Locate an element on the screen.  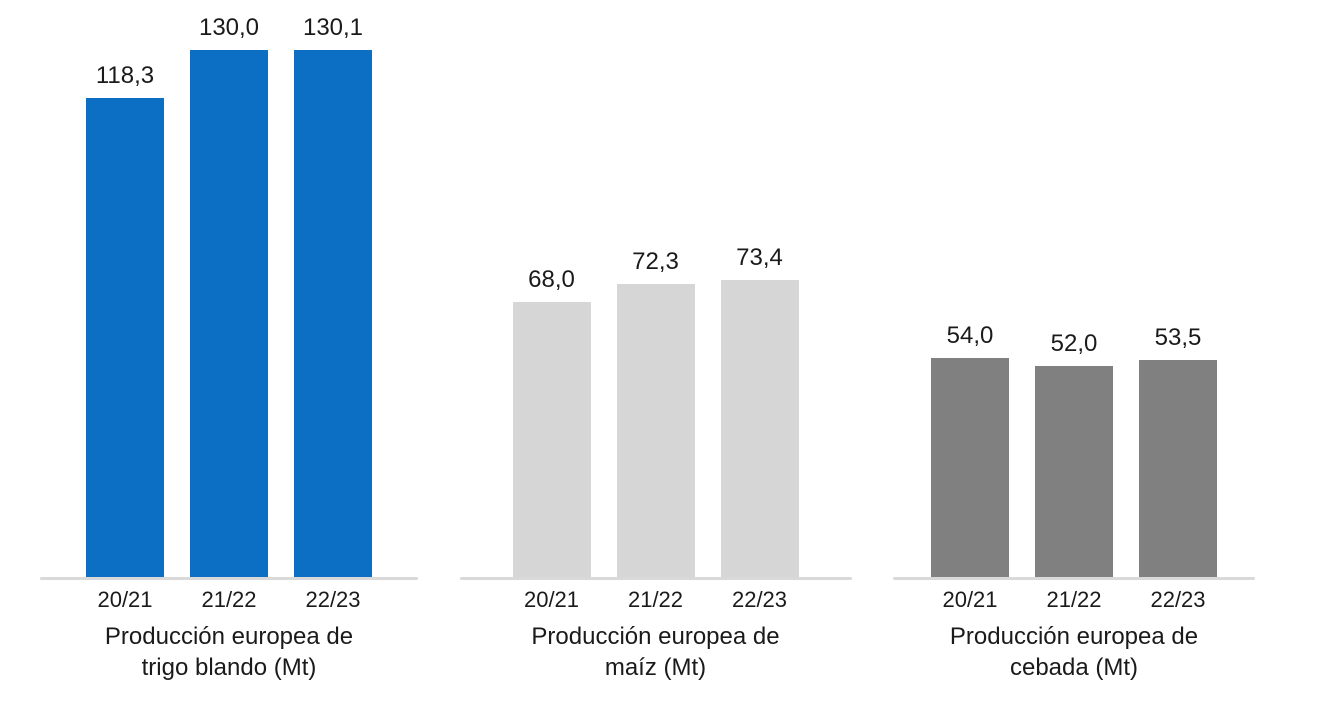
bar-group: 53,5 is located at coordinates (1178, 451).